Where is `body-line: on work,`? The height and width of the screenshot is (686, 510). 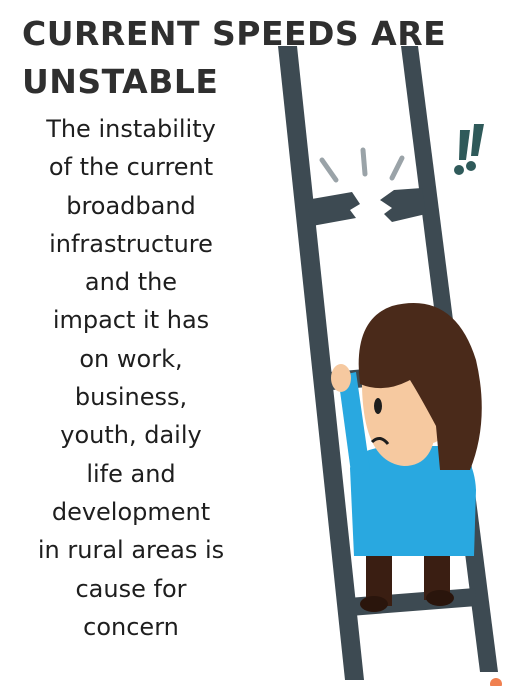 body-line: on work, is located at coordinates (131, 358).